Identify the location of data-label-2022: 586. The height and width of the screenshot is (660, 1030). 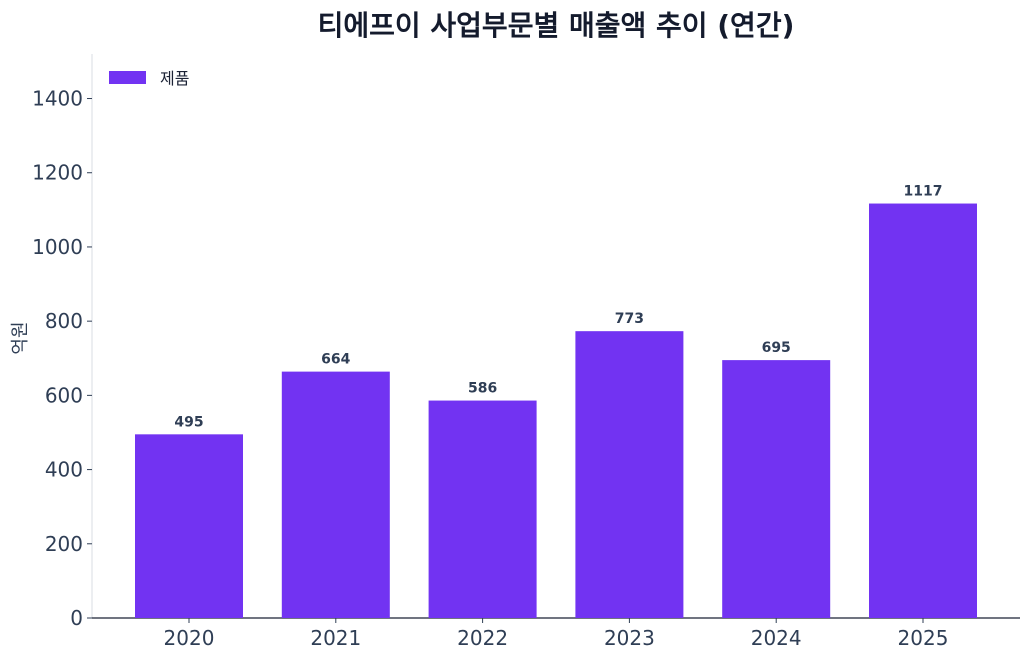
(482, 389).